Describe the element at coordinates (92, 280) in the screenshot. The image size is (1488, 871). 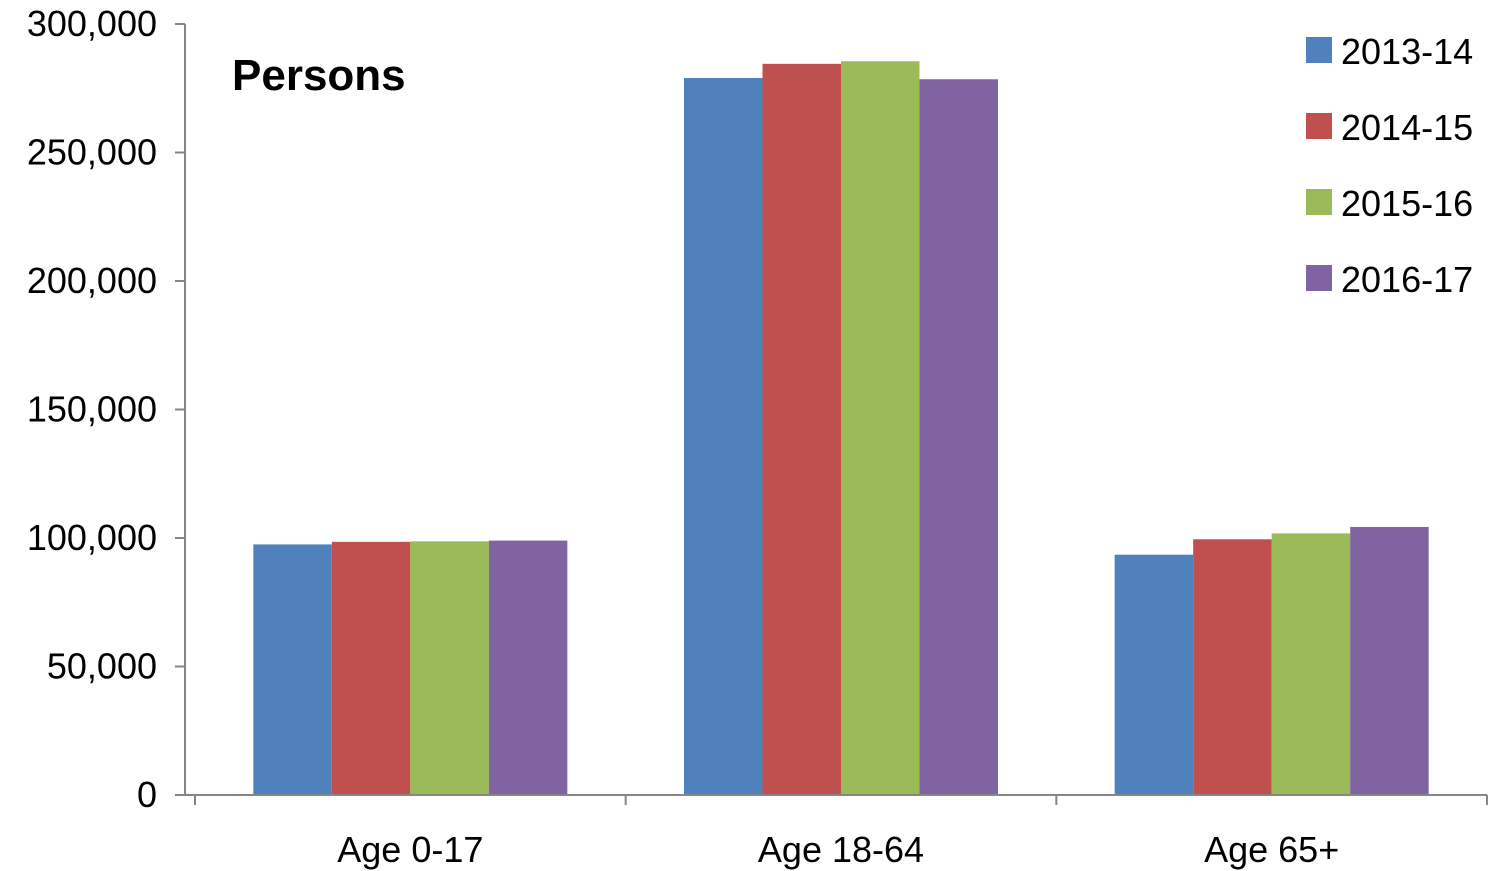
I see `y-tick-label: 200,000` at that location.